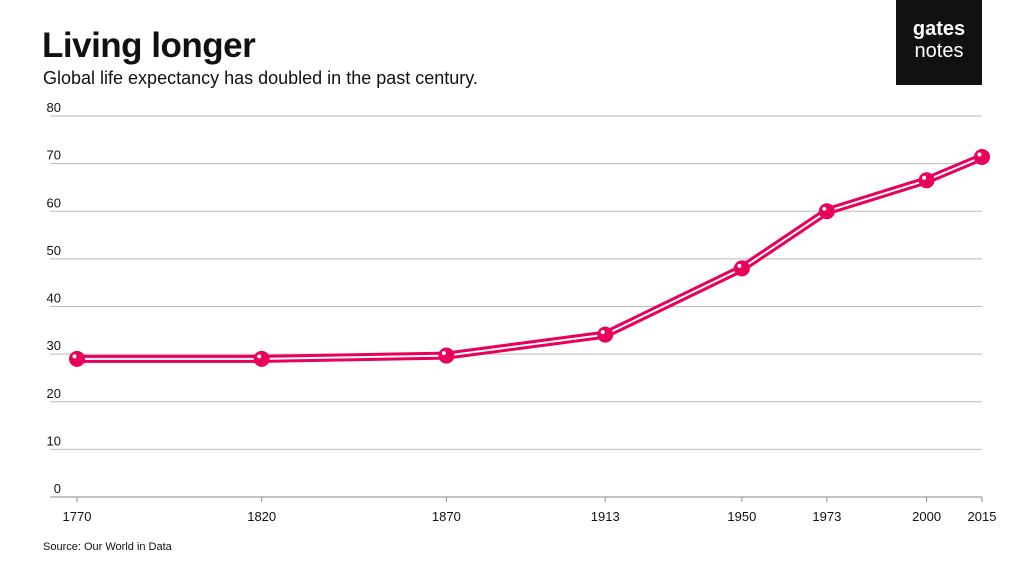  Describe the element at coordinates (54, 250) in the screenshot. I see `y-tick-label: 50` at that location.